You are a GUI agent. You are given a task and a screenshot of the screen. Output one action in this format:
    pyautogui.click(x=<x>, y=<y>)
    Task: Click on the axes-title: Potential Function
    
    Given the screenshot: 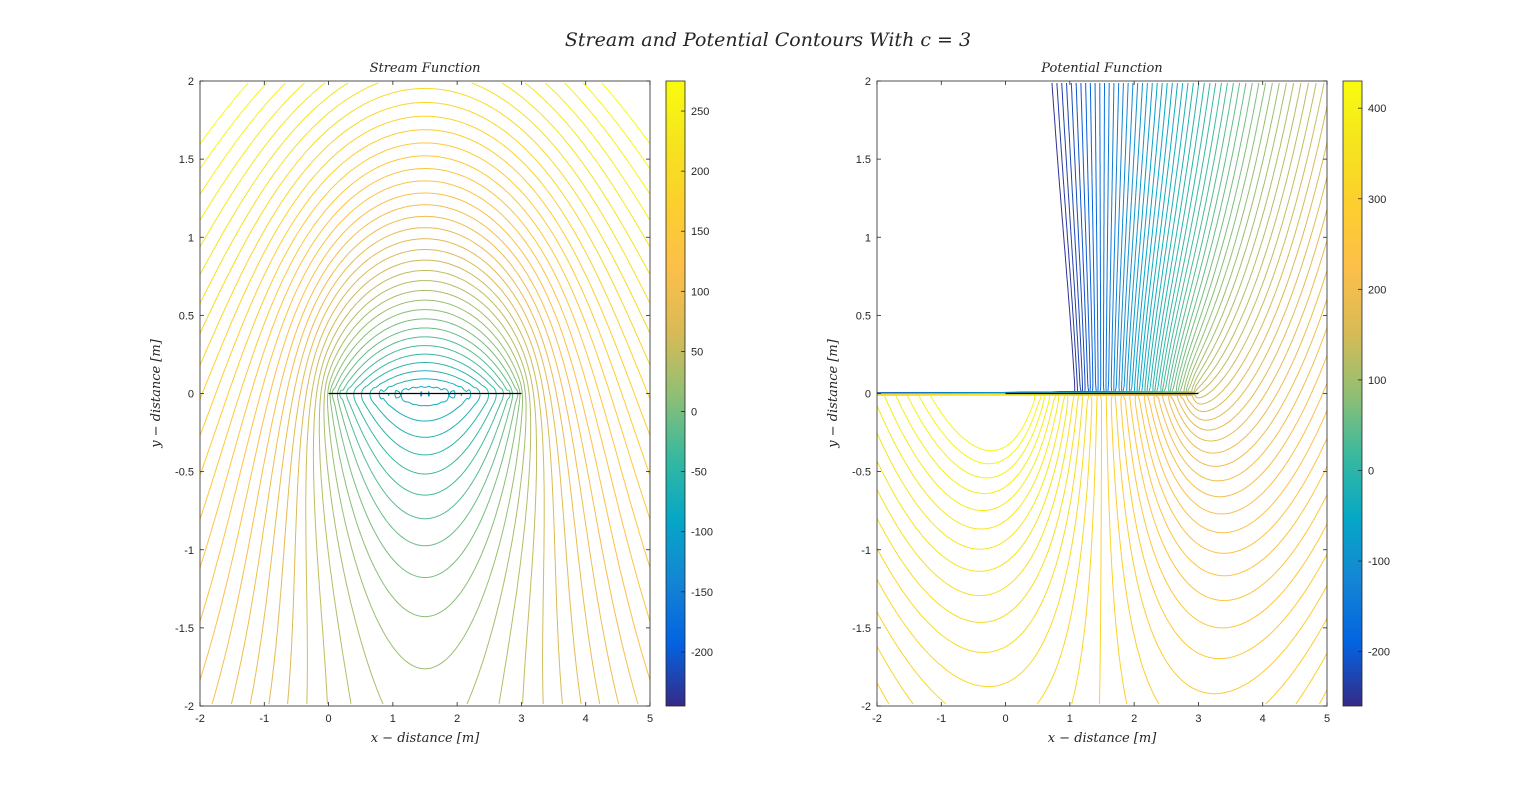 What is the action you would take?
    pyautogui.click(x=1101, y=68)
    